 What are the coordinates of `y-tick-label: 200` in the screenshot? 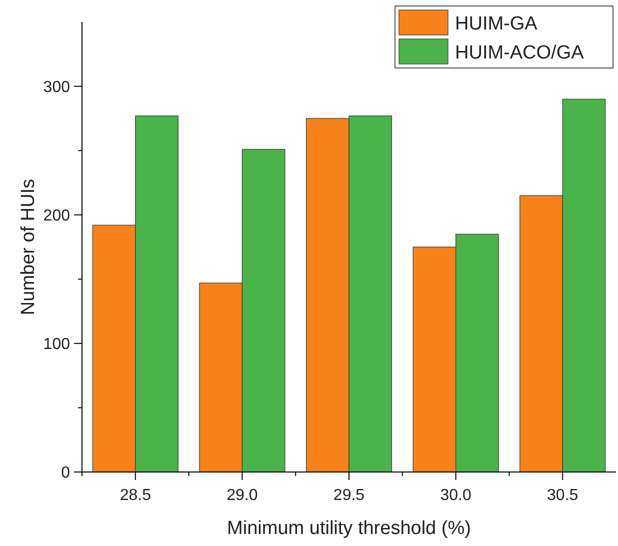 It's located at (56, 215).